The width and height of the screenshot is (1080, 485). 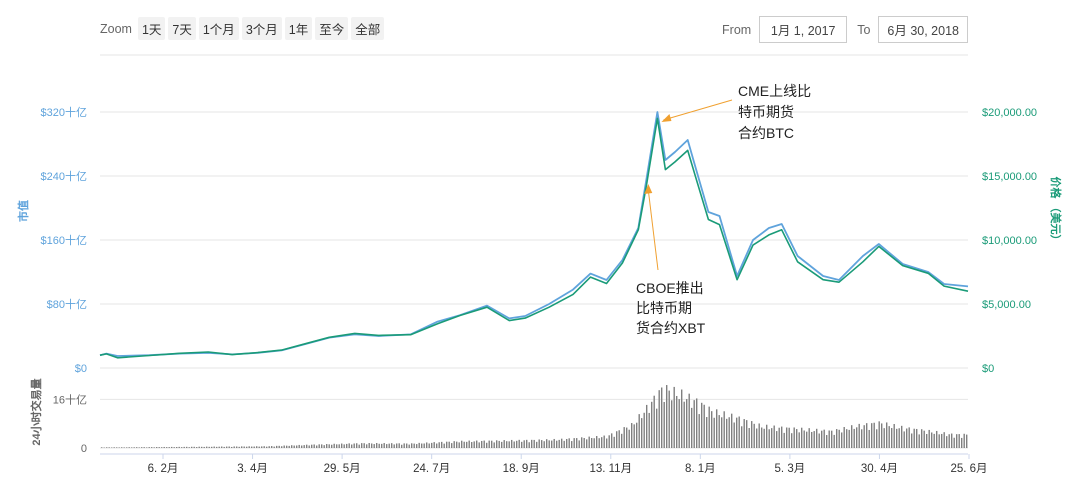 I want to click on x-tick-label: 25. 6月, so click(x=968, y=469).